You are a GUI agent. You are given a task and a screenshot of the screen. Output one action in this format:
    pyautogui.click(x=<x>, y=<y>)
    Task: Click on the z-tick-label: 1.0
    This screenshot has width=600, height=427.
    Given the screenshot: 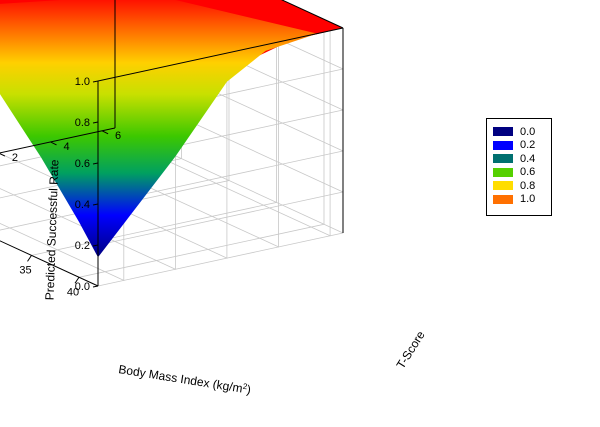 What is the action you would take?
    pyautogui.click(x=82, y=82)
    